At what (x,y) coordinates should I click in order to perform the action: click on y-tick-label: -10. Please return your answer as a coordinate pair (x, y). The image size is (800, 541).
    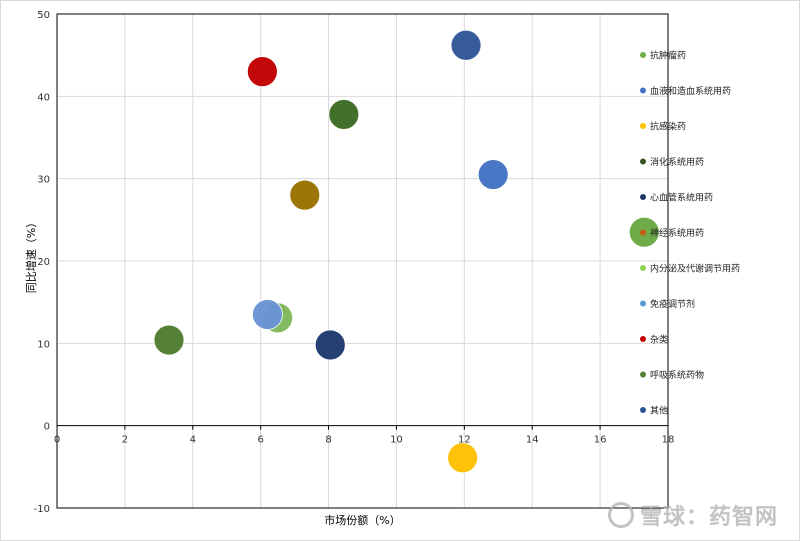
    Looking at the image, I should click on (42, 509).